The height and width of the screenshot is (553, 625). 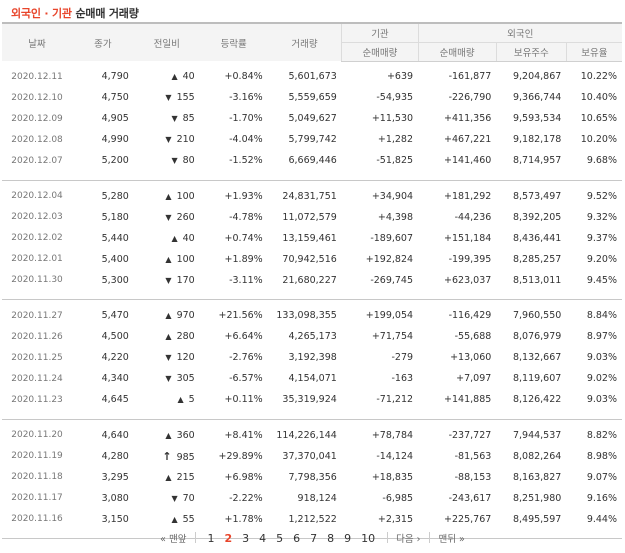 What do you see at coordinates (537, 259) in the screenshot?
I see `cell-foreign-hold: 8,285,257` at bounding box center [537, 259].